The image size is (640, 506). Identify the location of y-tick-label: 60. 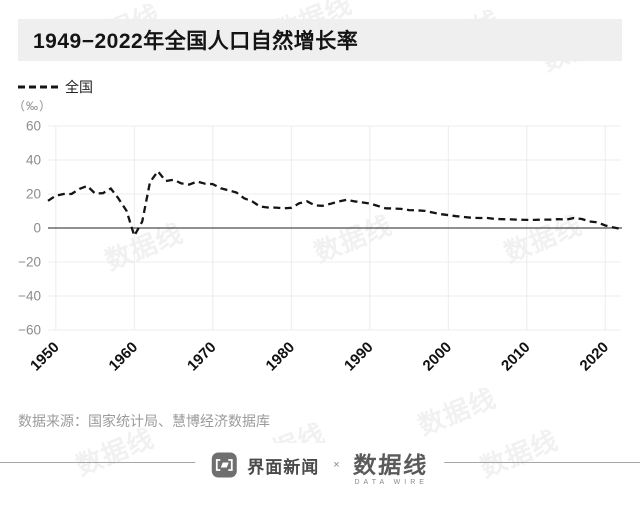
(33, 126).